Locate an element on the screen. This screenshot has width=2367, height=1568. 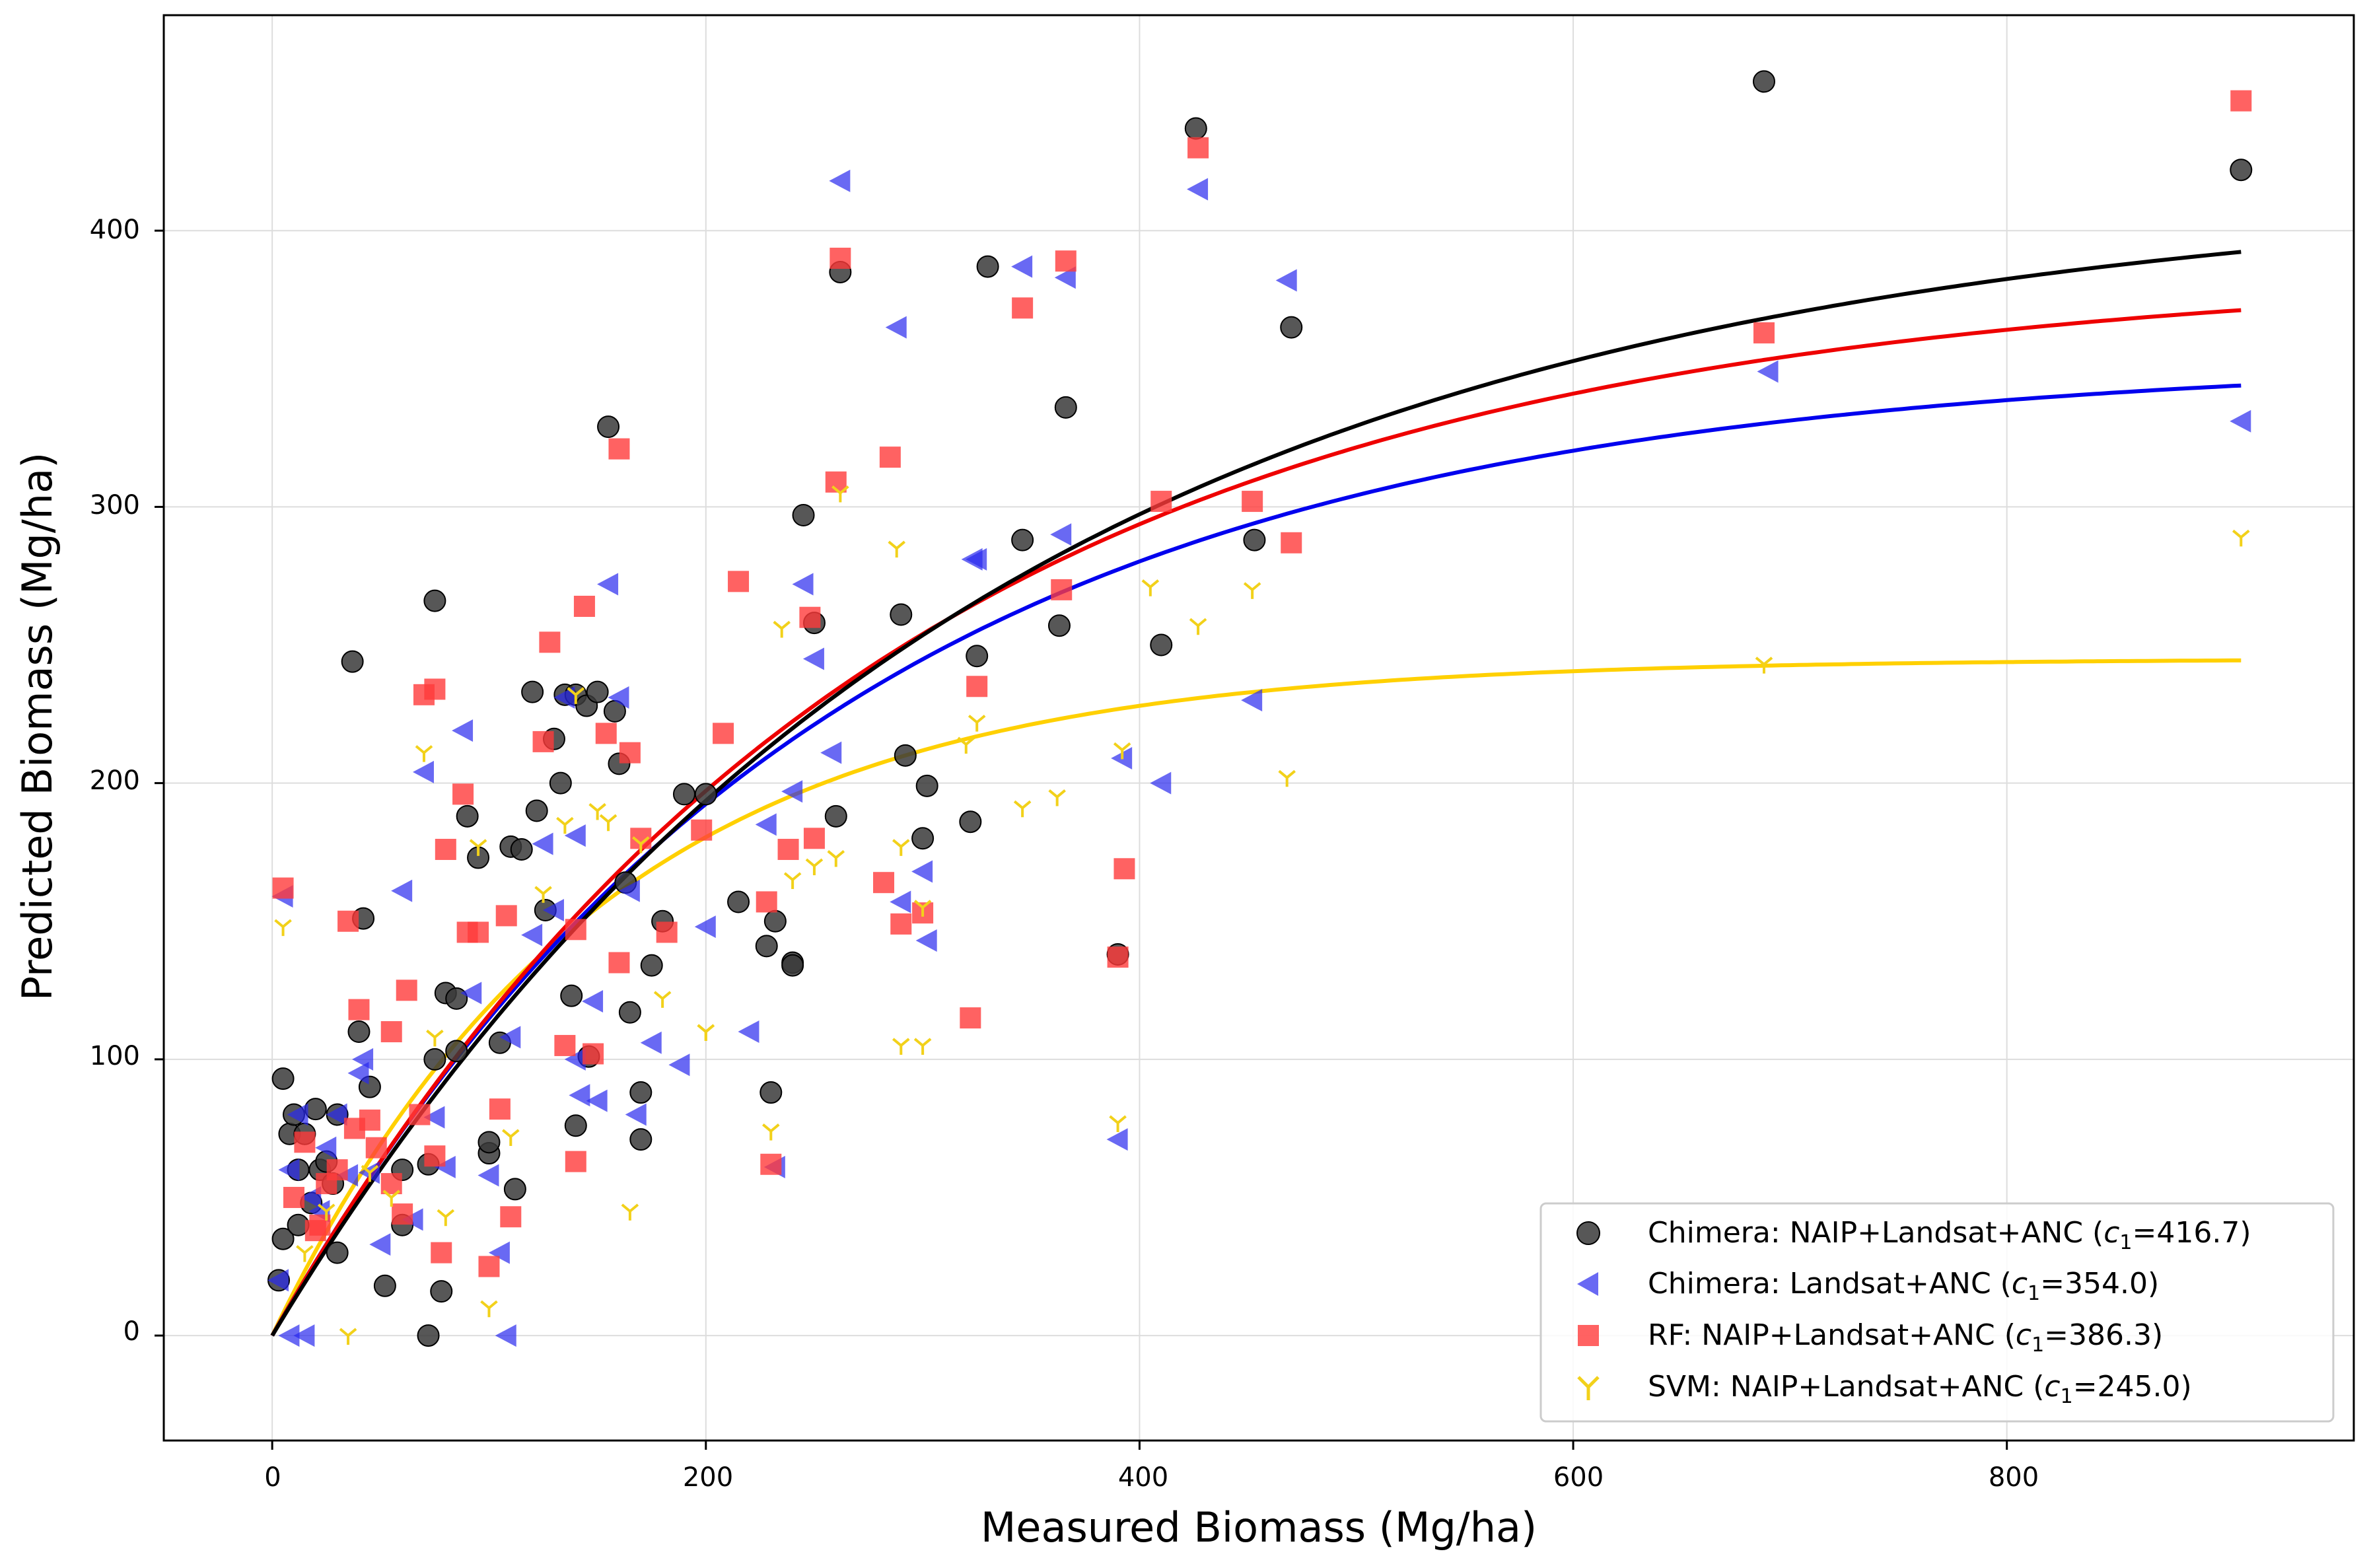
x-tick-label-400: 400 is located at coordinates (1143, 1477).